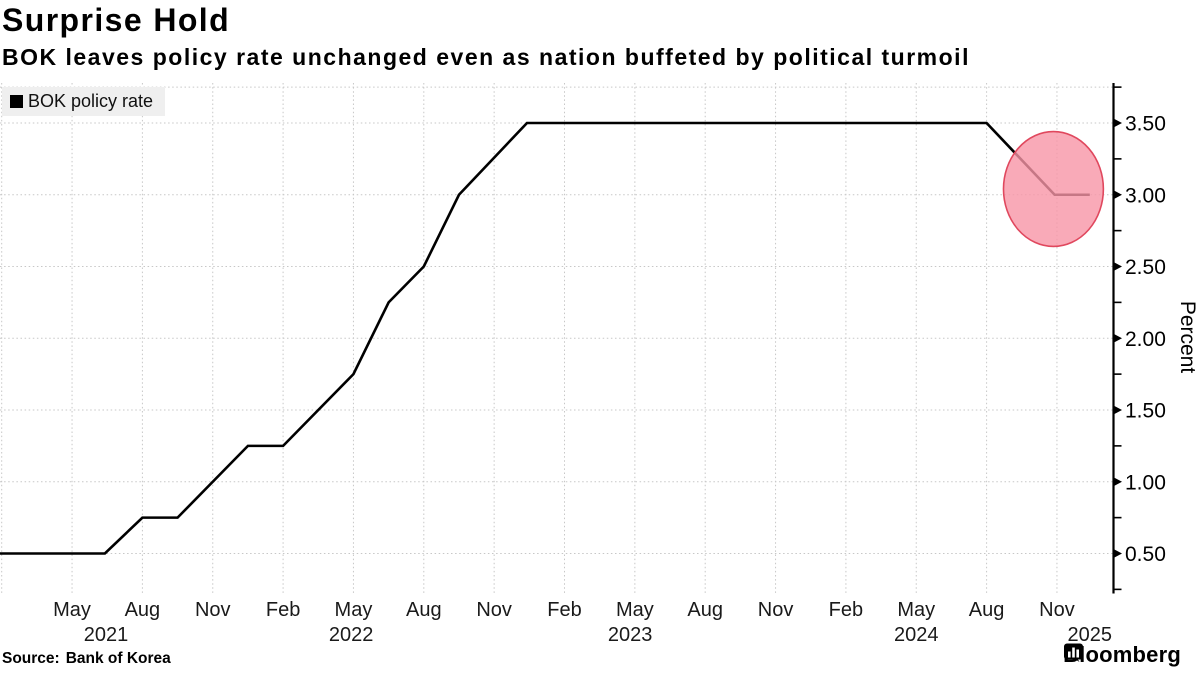 This screenshot has height=675, width=1200. What do you see at coordinates (1145, 339) in the screenshot?
I see `y-axis-tick-label: 2.00` at bounding box center [1145, 339].